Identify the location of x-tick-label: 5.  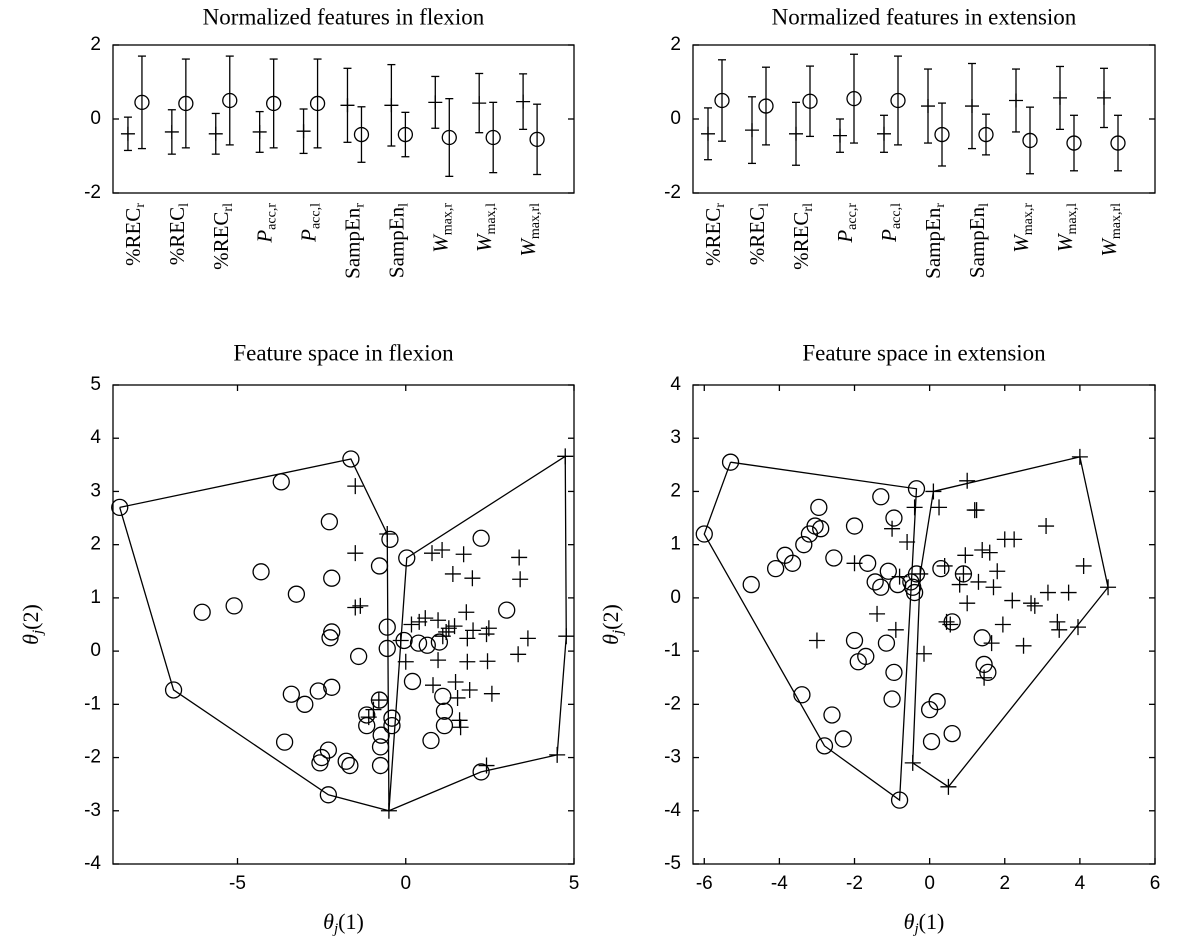
(574, 883).